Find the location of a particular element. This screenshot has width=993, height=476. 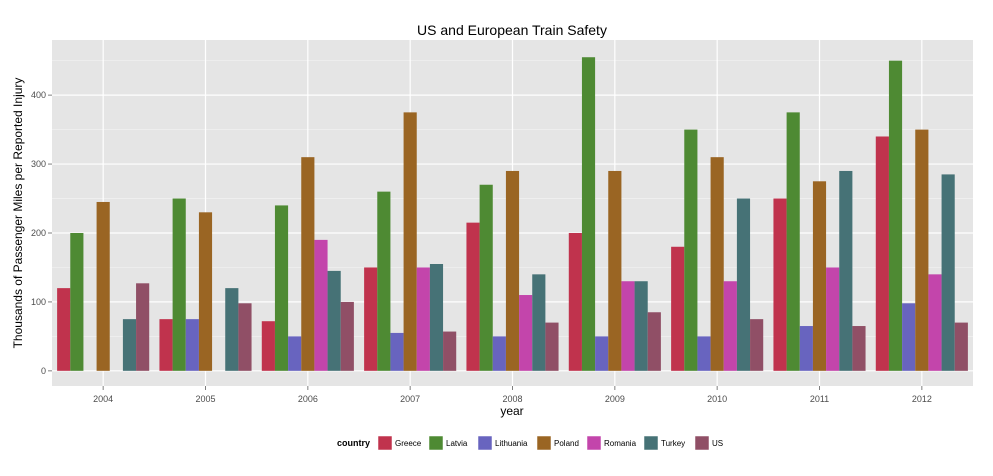

legend-title: country is located at coordinates (353, 443).